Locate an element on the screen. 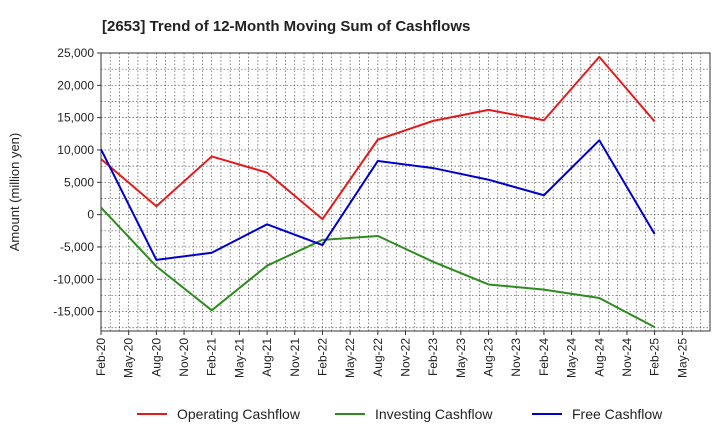 This screenshot has width=720, height=440. y-tick-label: 20,000 is located at coordinates (75, 85).